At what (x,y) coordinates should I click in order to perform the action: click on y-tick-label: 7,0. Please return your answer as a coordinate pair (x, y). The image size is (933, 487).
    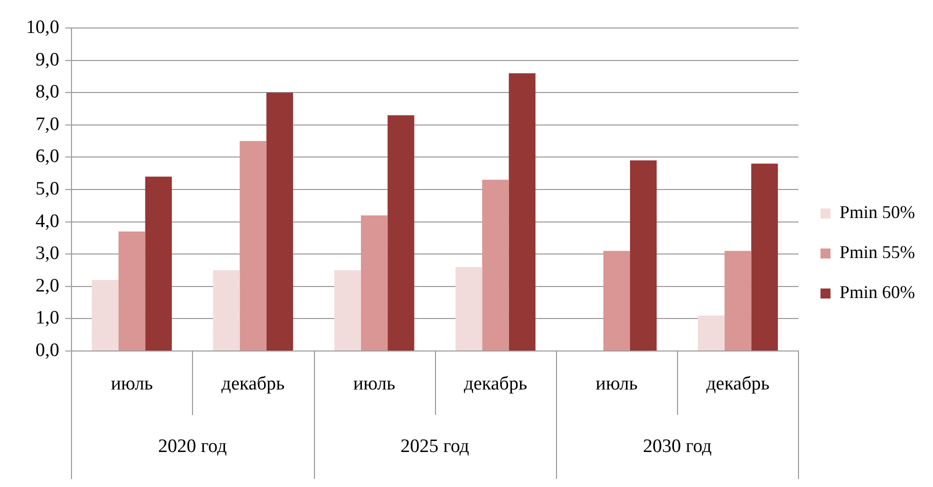
    Looking at the image, I should click on (48, 124).